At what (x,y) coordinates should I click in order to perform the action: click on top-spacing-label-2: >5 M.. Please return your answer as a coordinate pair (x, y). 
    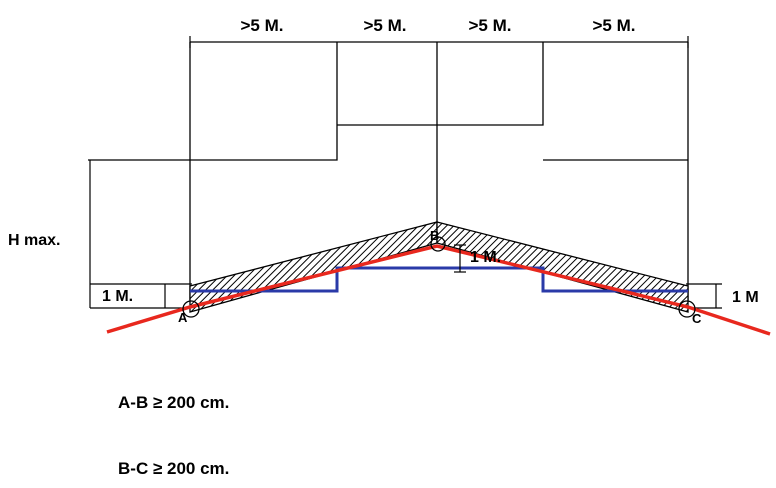
    Looking at the image, I should click on (385, 25).